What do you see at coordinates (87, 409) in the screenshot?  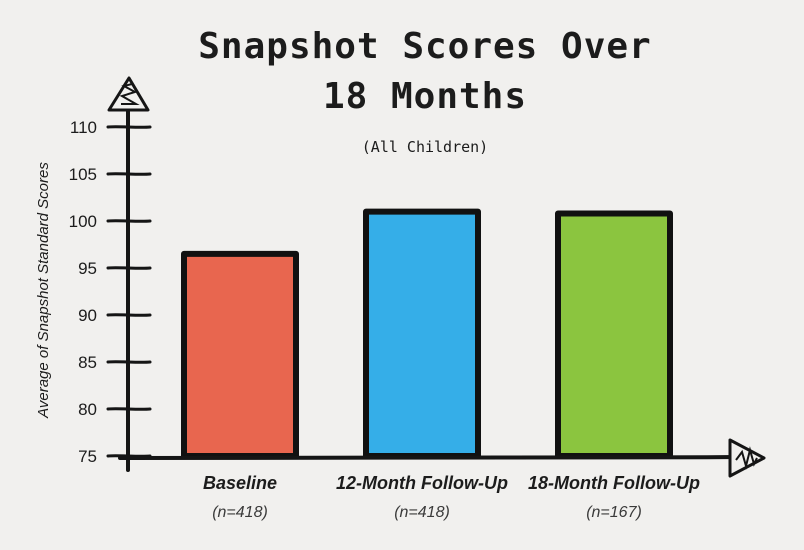 I see `y-tick-label: 80` at bounding box center [87, 409].